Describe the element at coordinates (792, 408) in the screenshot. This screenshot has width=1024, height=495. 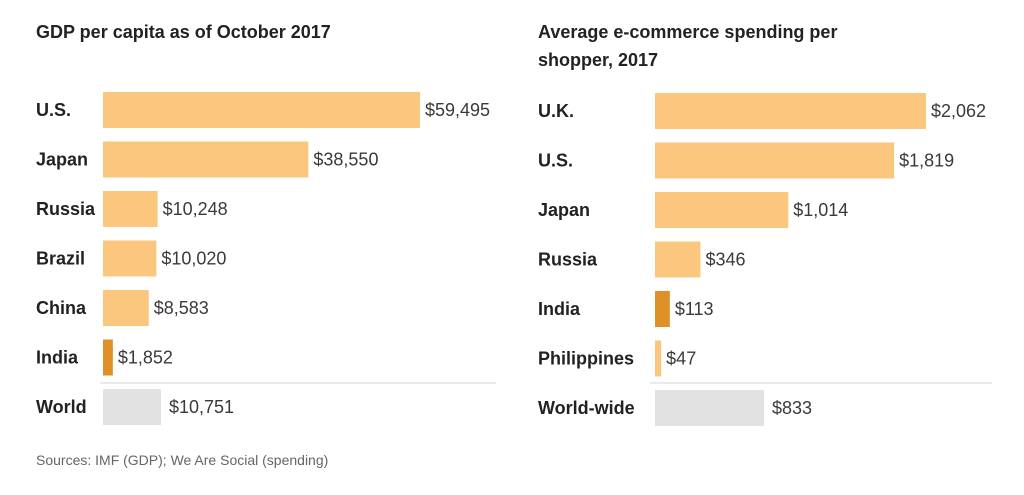
I see `reference-value-label: $833` at that location.